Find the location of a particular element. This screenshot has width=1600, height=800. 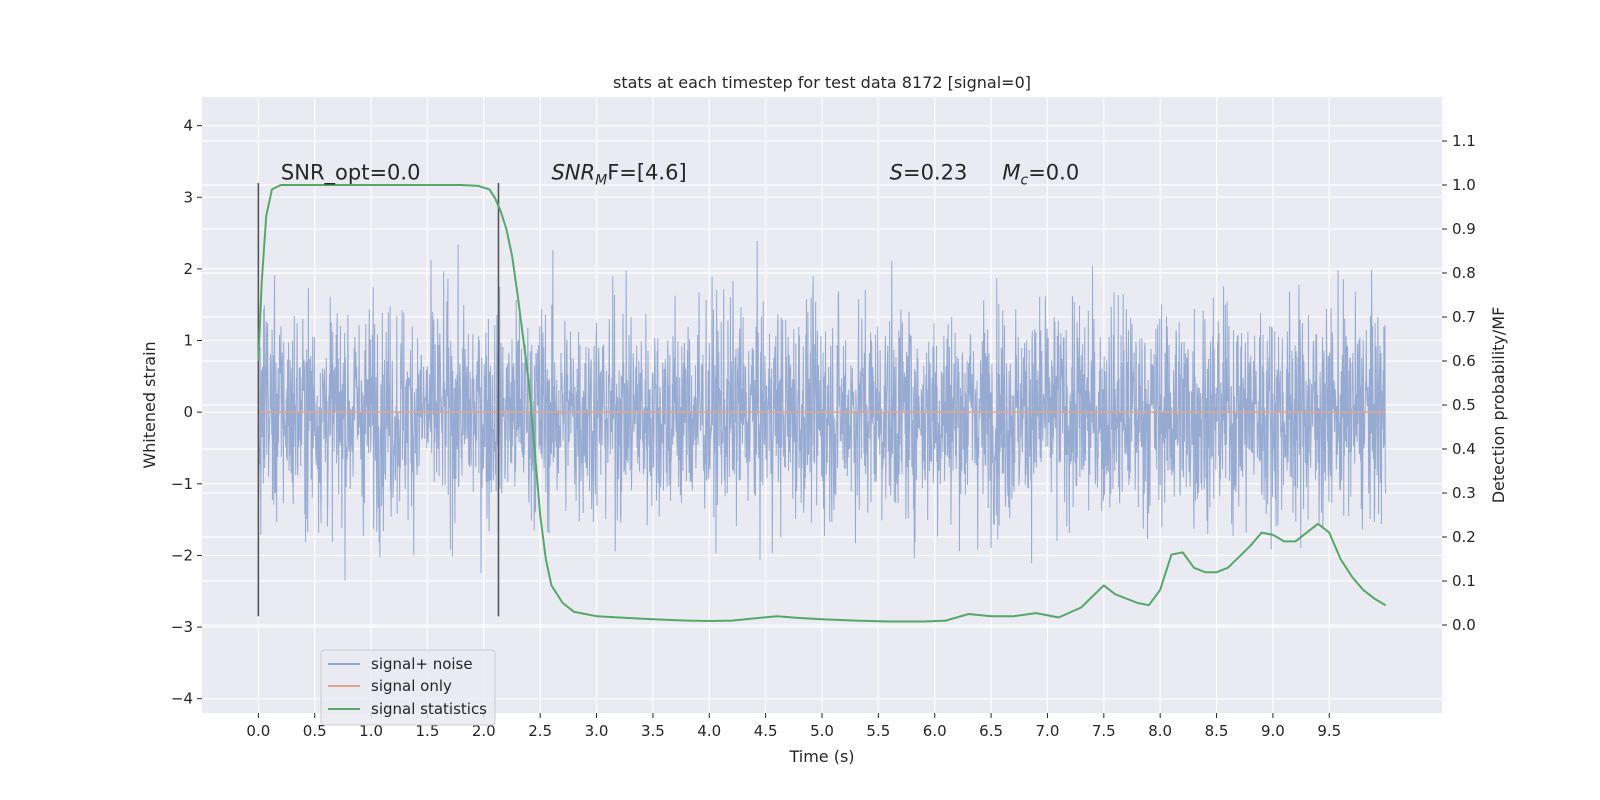

yl-tick-label-4: 0 is located at coordinates (188, 412).